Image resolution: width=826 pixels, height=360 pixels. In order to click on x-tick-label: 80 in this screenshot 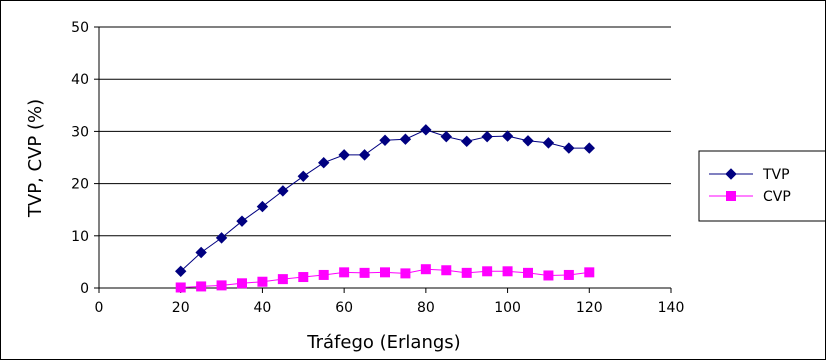, I will do `click(426, 308)`.